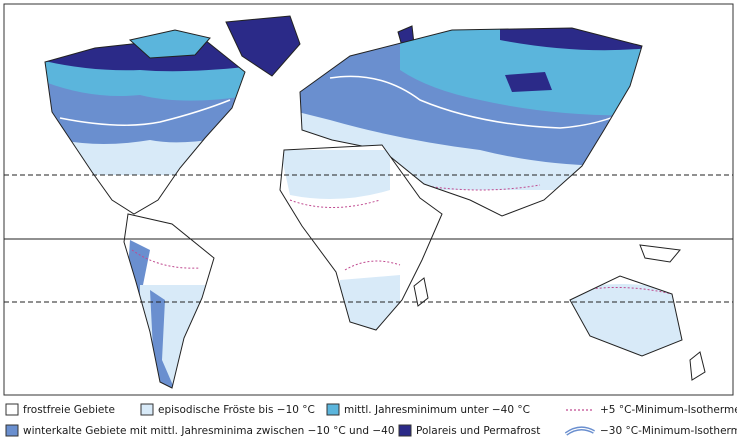 Image resolution: width=737 pixels, height=444 pixels. I want to click on legend-label: −30 °C-Minimum-Isotherme, so click(668, 431).